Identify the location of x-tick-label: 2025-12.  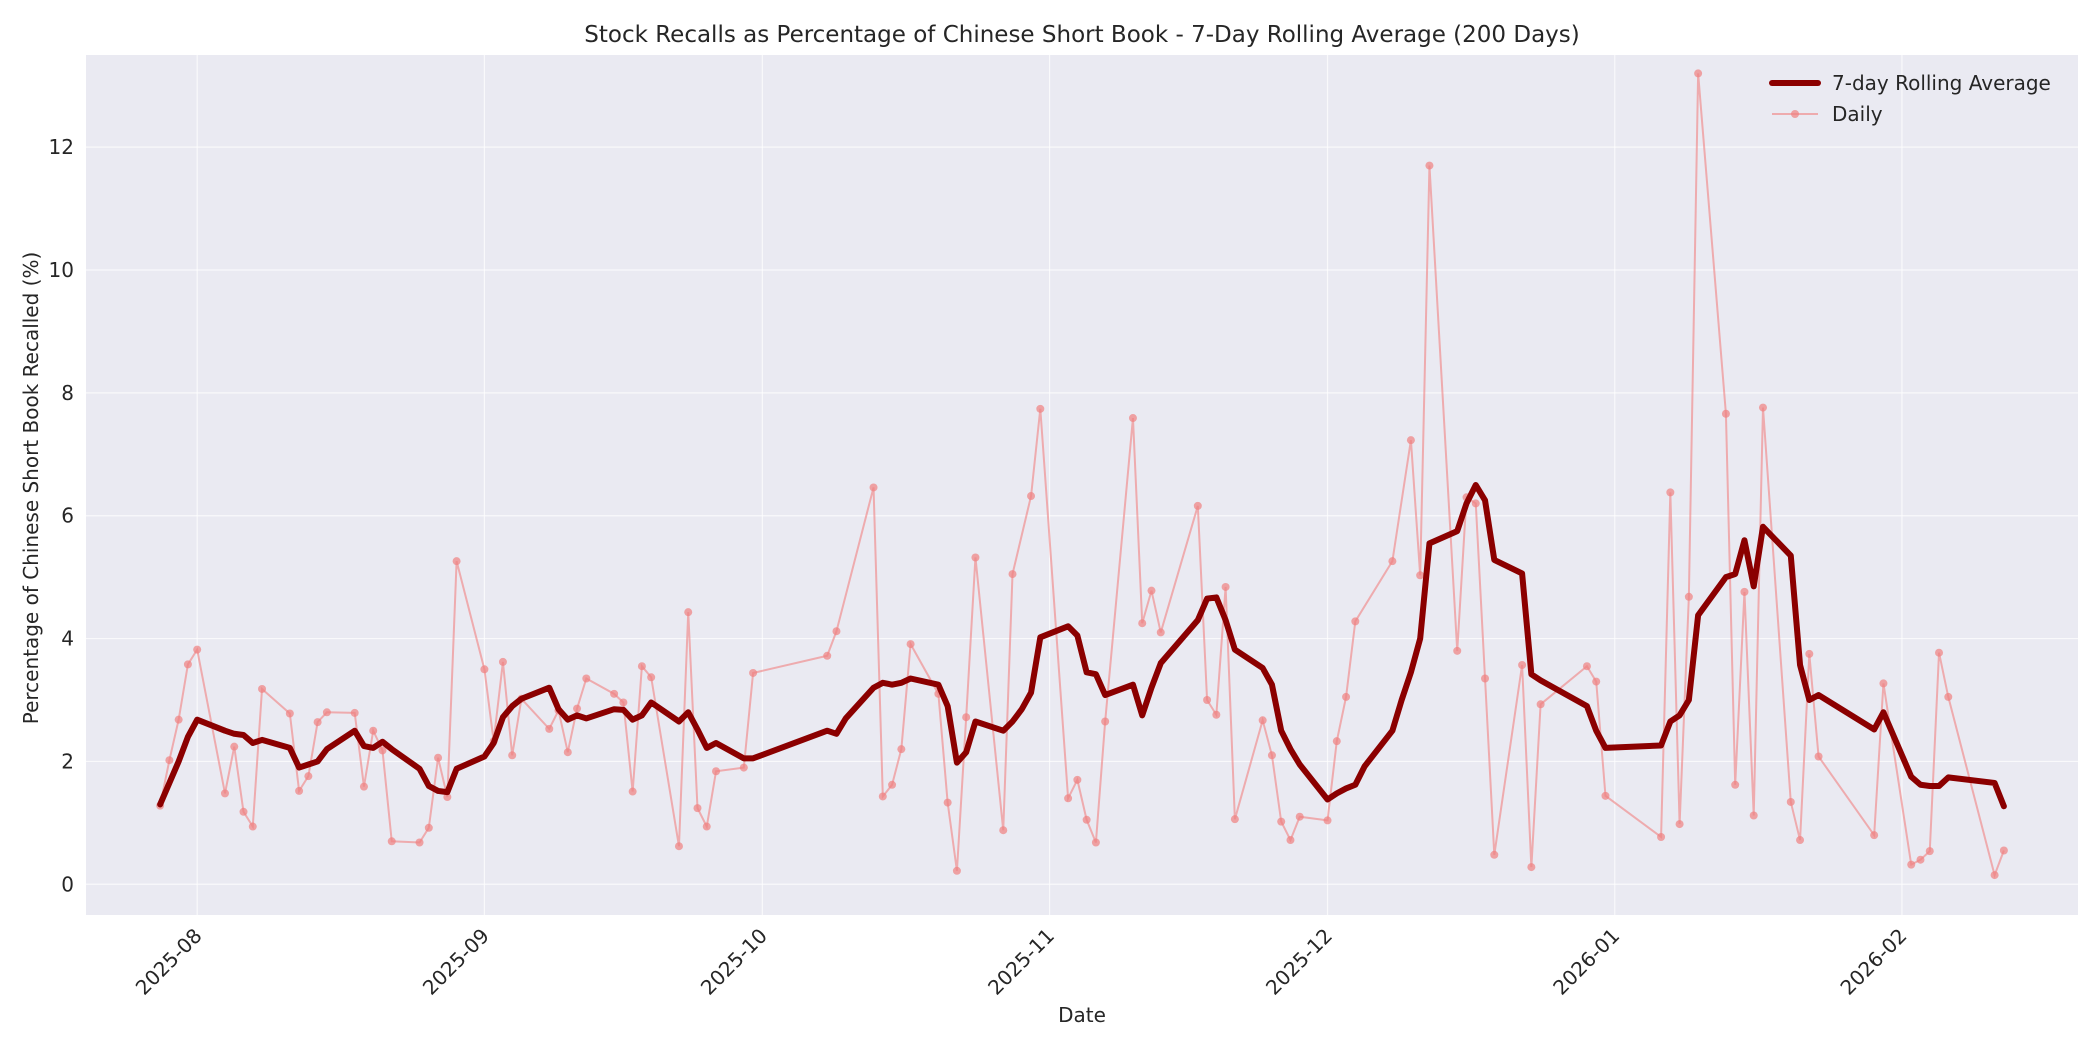
(1299, 962).